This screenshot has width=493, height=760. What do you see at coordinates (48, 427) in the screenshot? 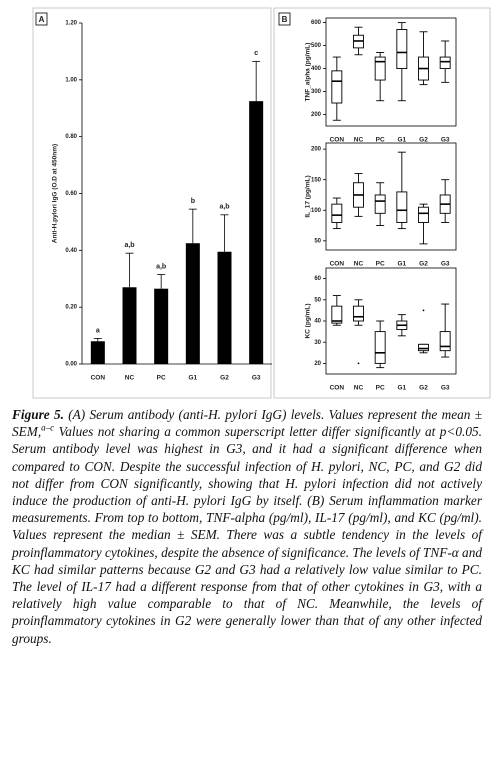
I see `caption-superscript: a–c` at bounding box center [48, 427].